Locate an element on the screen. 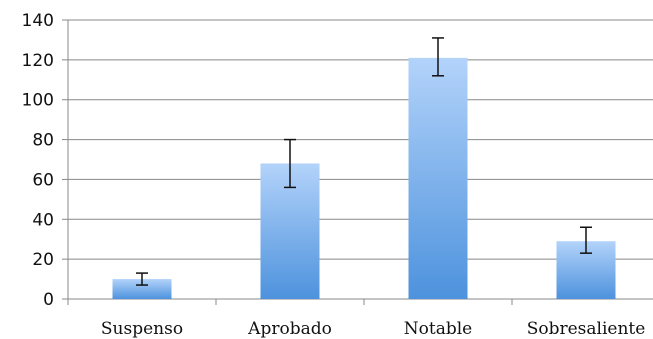 This screenshot has width=653, height=339. y-tick-label: 120 is located at coordinates (38, 61).